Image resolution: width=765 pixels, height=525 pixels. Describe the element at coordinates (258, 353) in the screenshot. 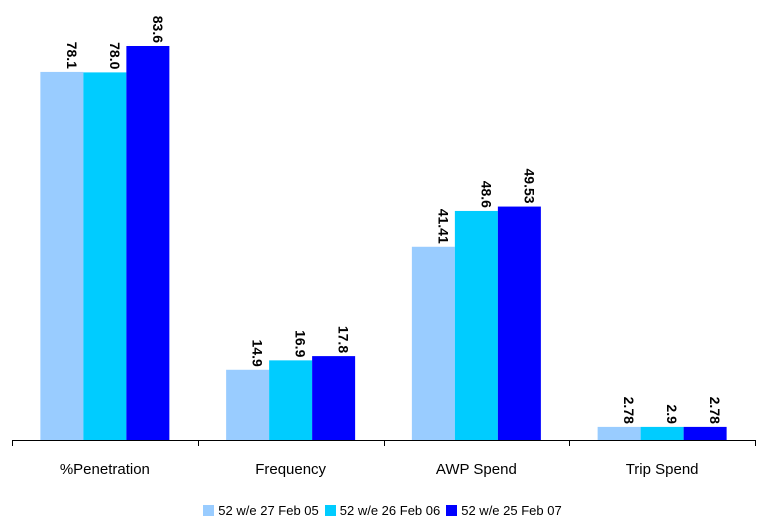

I see `data-label: 14.9` at that location.